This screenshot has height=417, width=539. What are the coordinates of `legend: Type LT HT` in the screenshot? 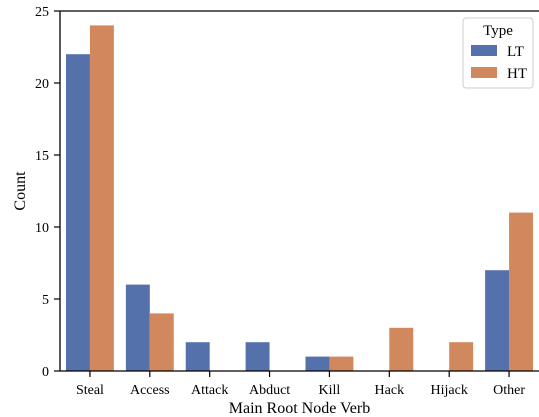 It's located at (498, 53).